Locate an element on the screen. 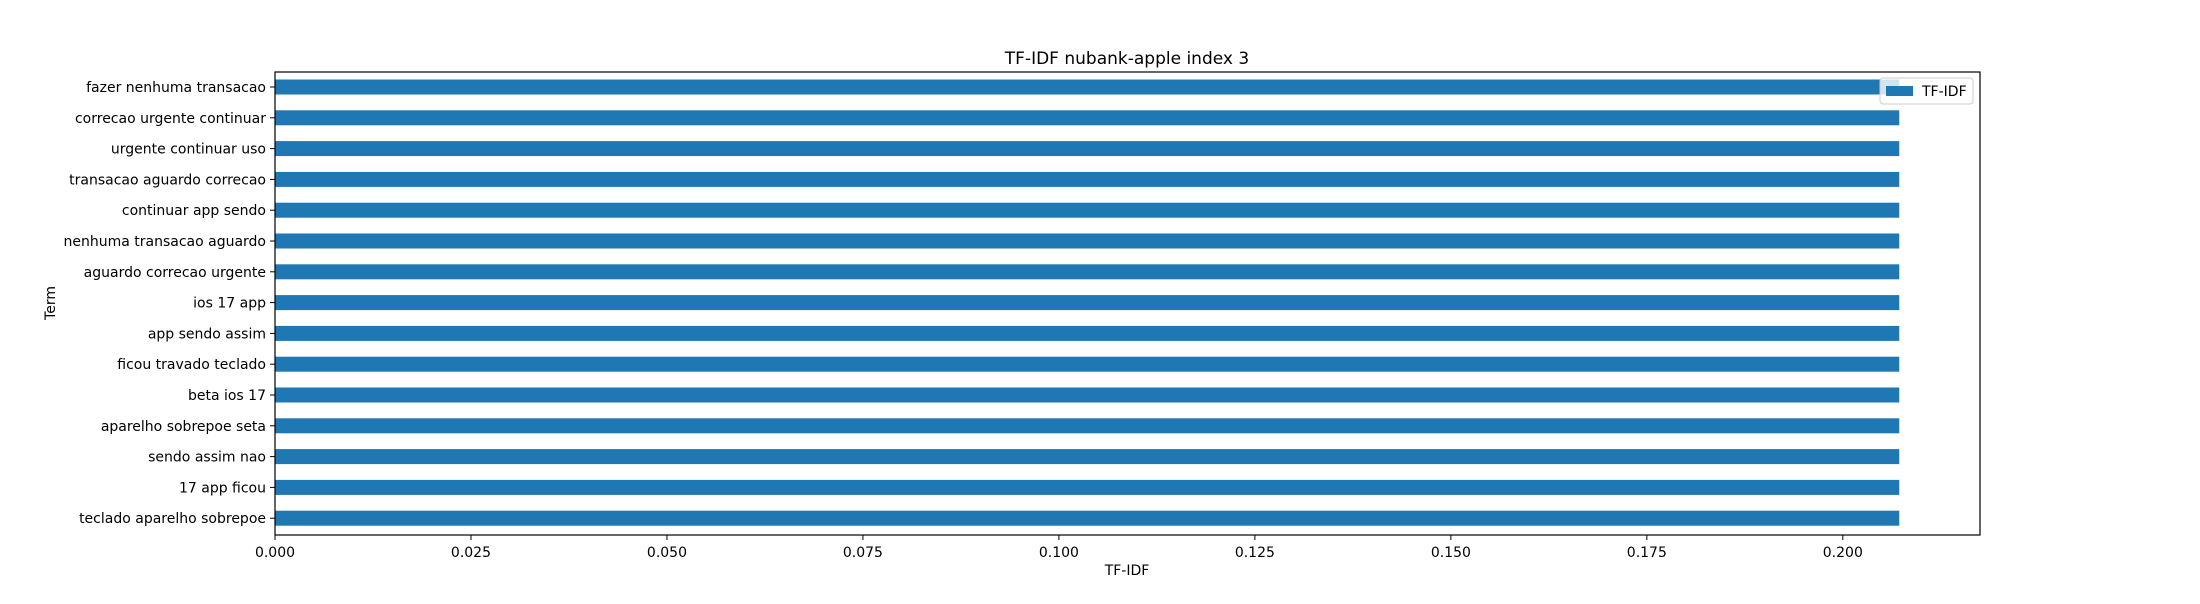 This screenshot has height=604, width=2200. x-tick-label: 0.125 is located at coordinates (1255, 553).